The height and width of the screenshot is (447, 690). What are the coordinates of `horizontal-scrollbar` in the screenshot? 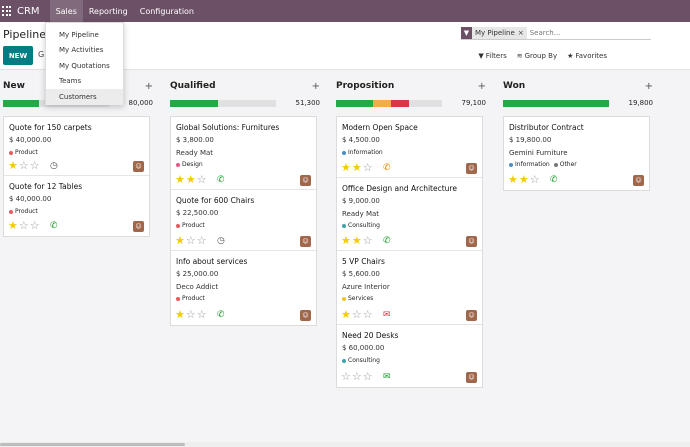 It's located at (345, 444).